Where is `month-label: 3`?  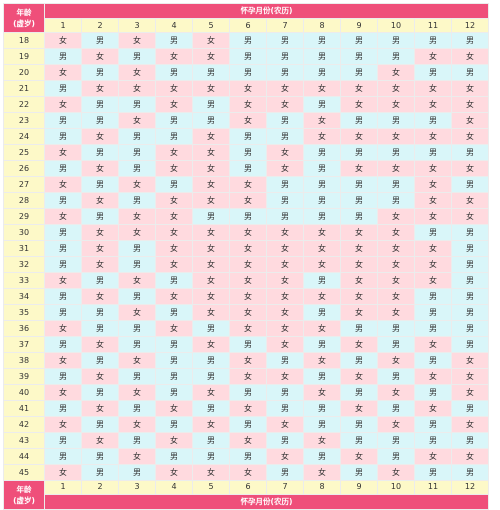
month-label: 3 is located at coordinates (137, 487).